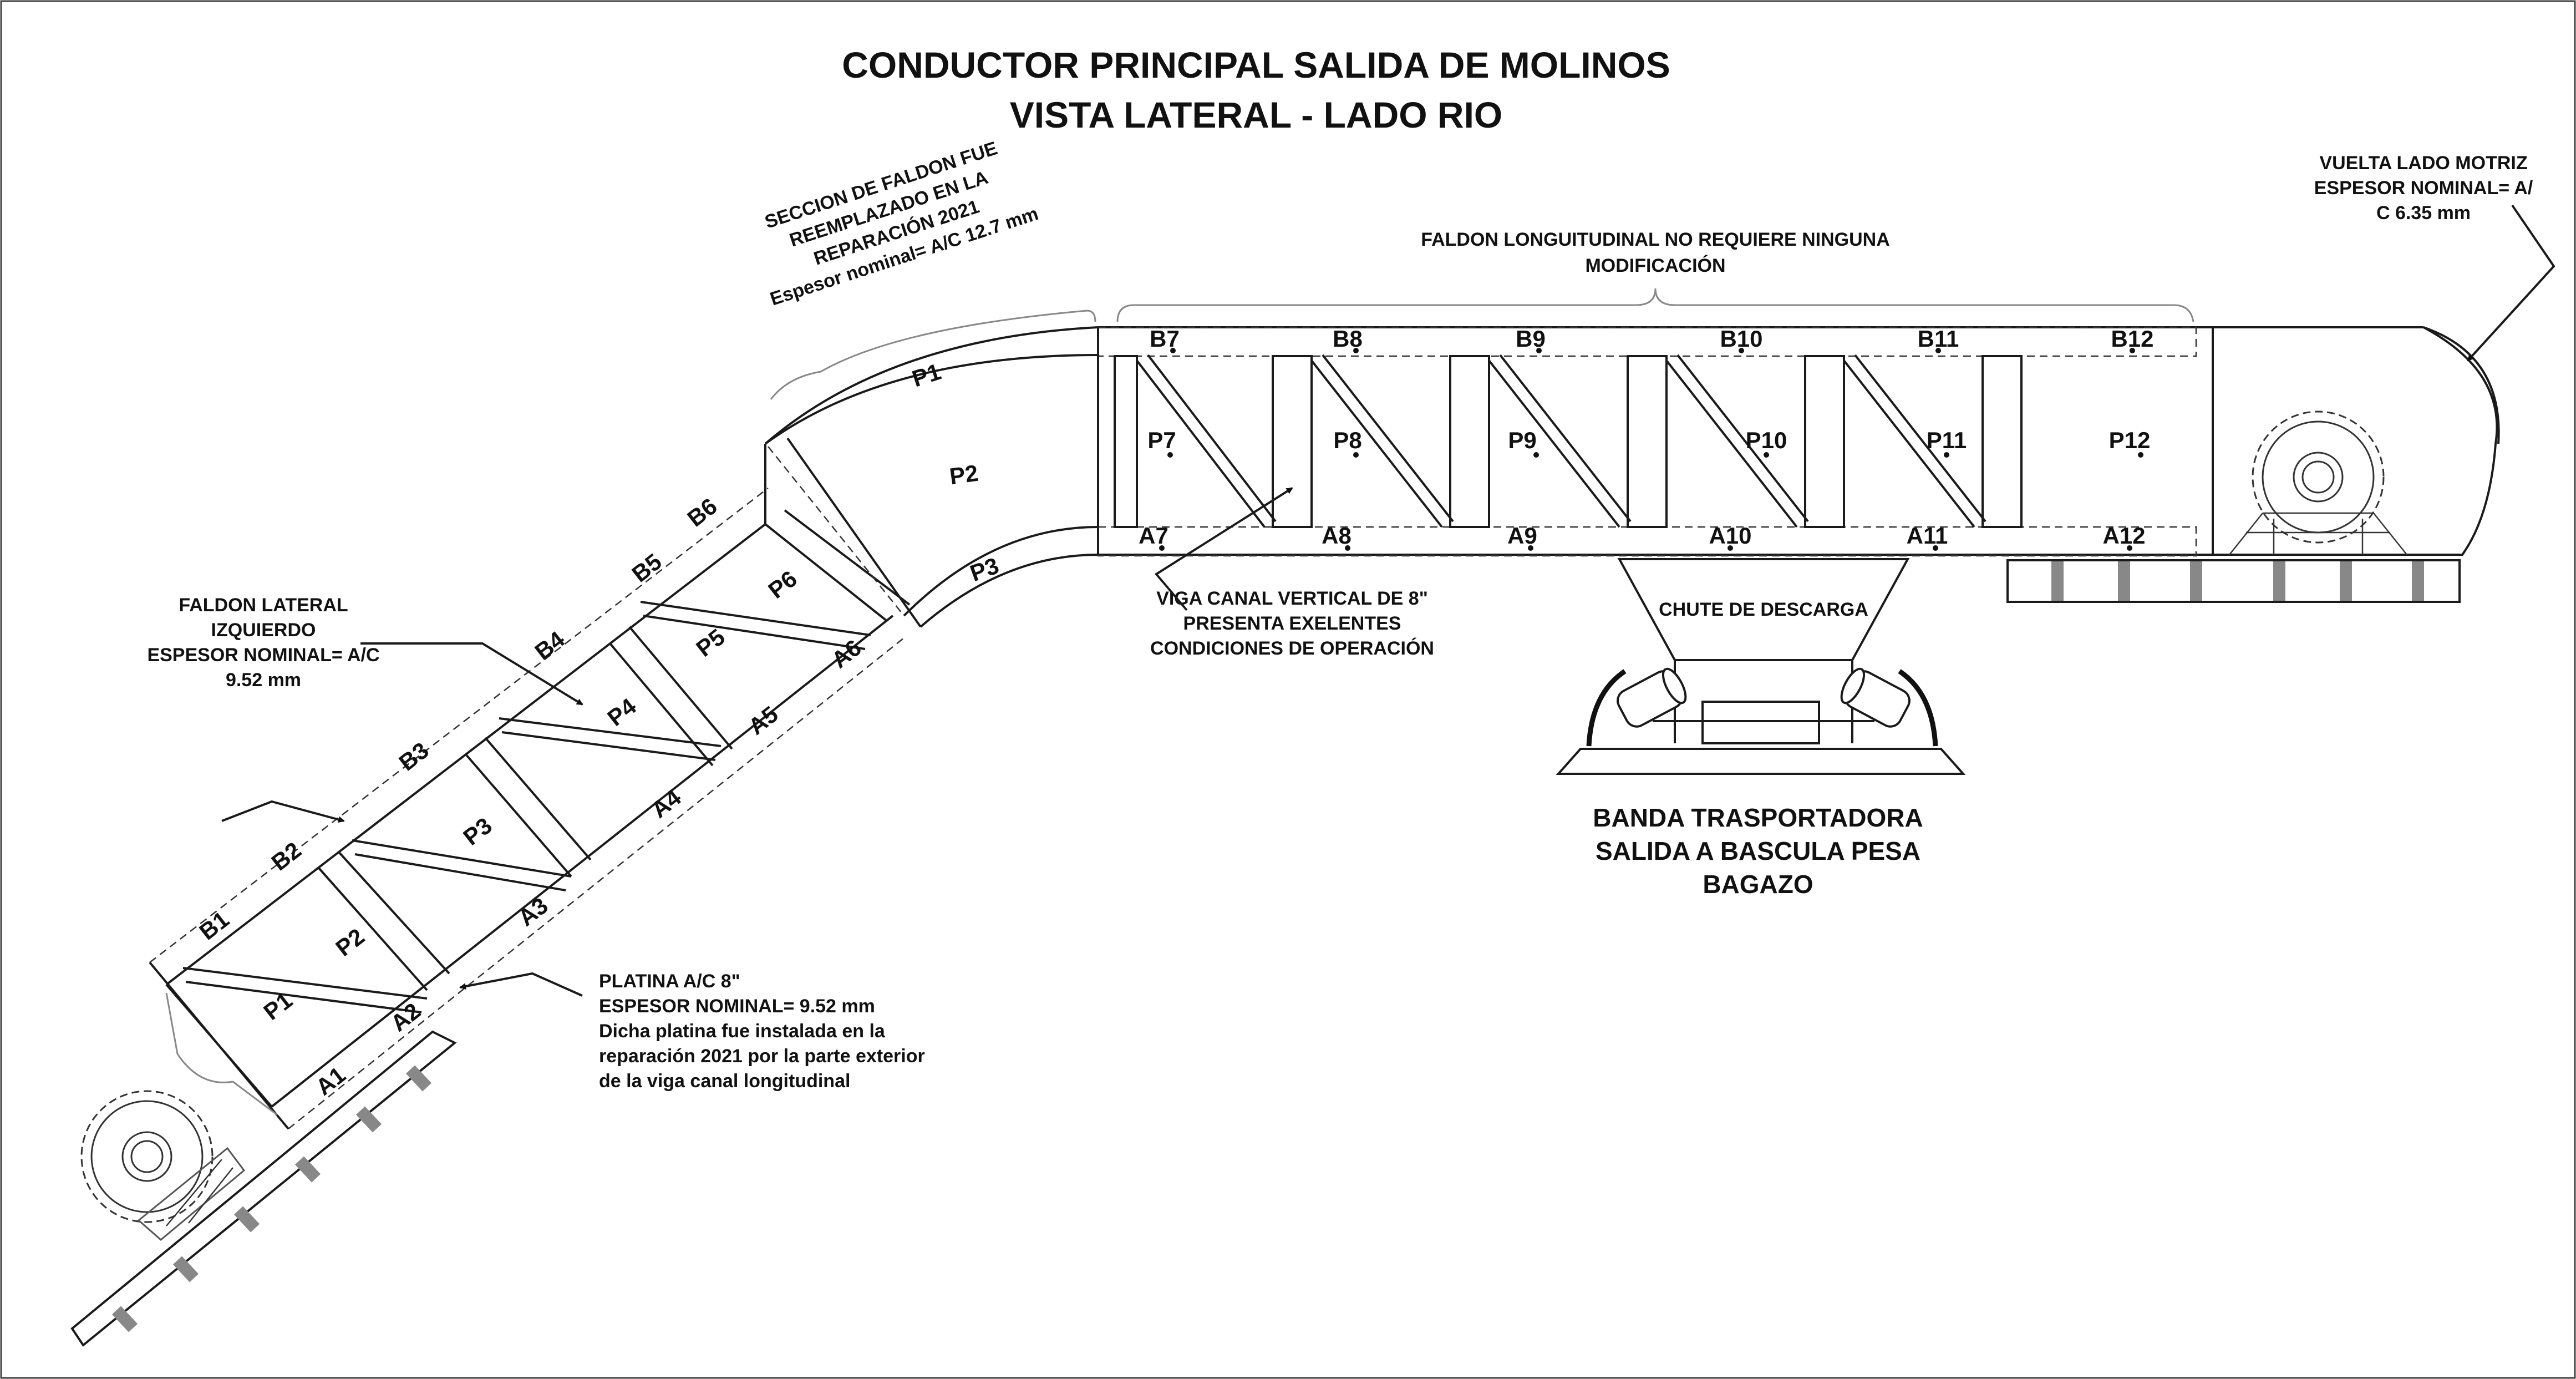 The height and width of the screenshot is (1379, 2576). Describe the element at coordinates (782, 584) in the screenshot. I see `label-p6: P6` at that location.